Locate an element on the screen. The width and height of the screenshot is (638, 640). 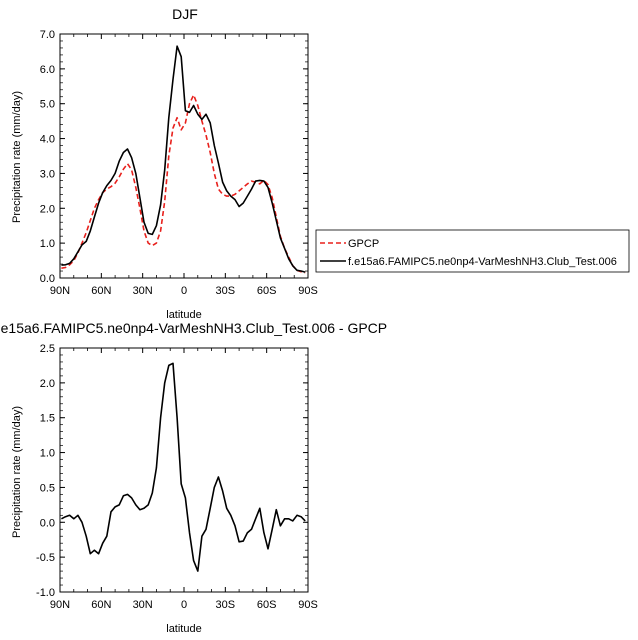
y-tick-label: -1.0 is located at coordinates (45, 593).